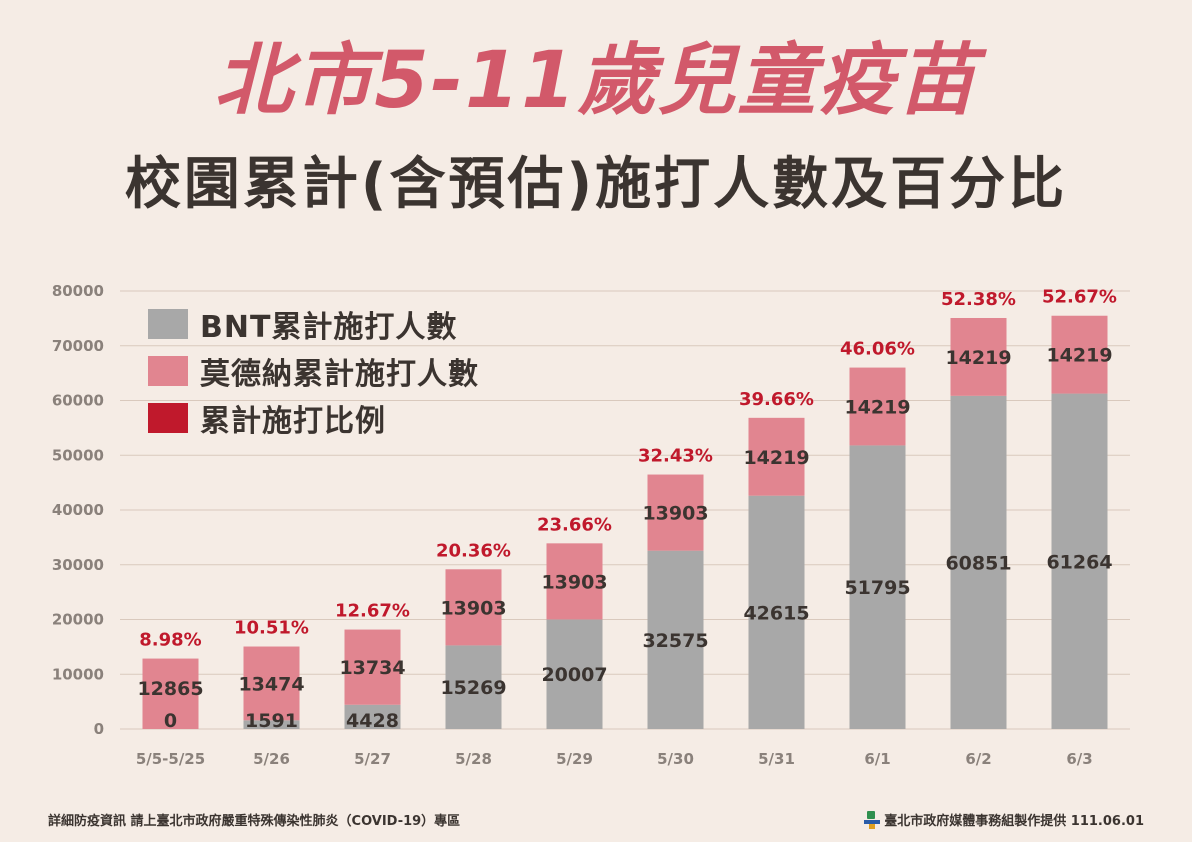  I want to click on y-tick-label: 50000, so click(78, 455).